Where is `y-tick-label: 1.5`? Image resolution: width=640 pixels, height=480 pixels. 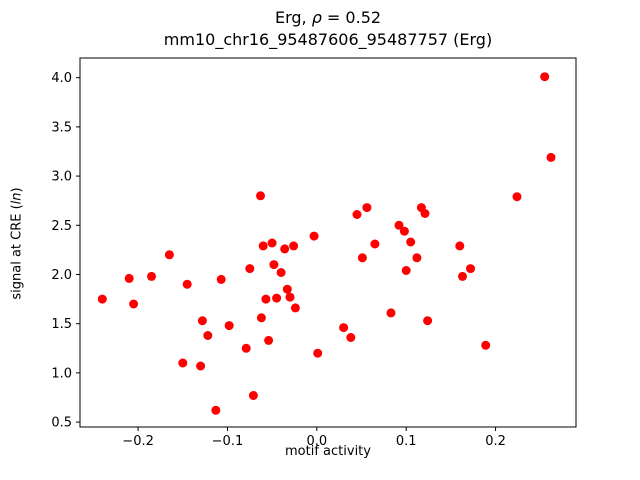
y-tick-label: 1.5 is located at coordinates (61, 324).